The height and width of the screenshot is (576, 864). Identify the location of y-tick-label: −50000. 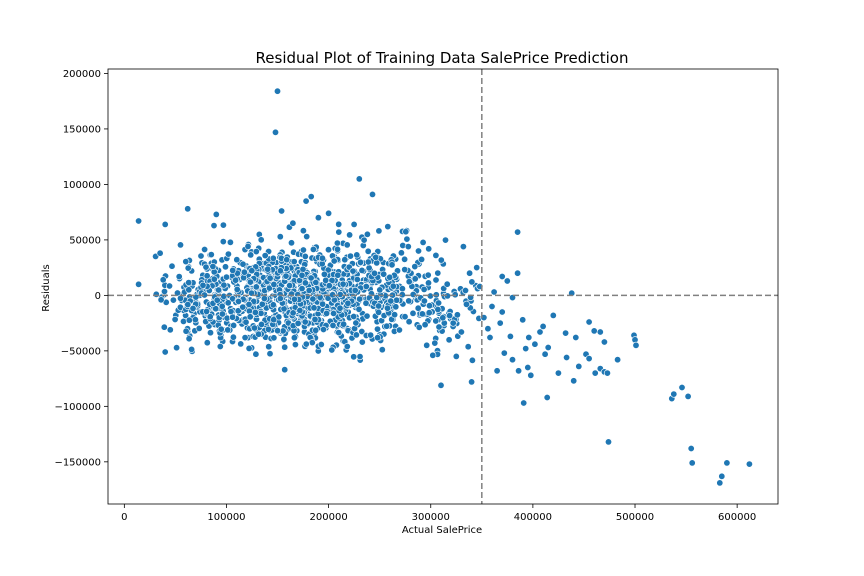
(81, 351).